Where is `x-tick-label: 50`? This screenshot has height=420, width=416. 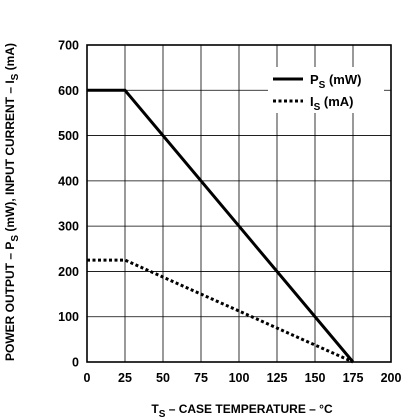
x-tick-label: 50 is located at coordinates (163, 378).